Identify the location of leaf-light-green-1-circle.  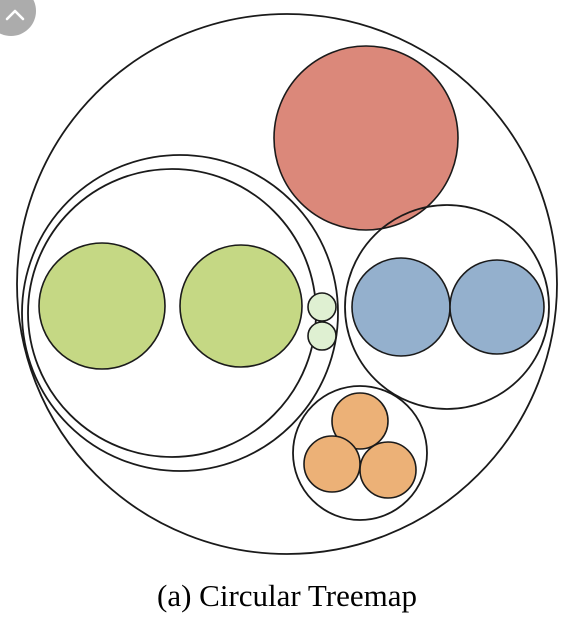
(322, 307).